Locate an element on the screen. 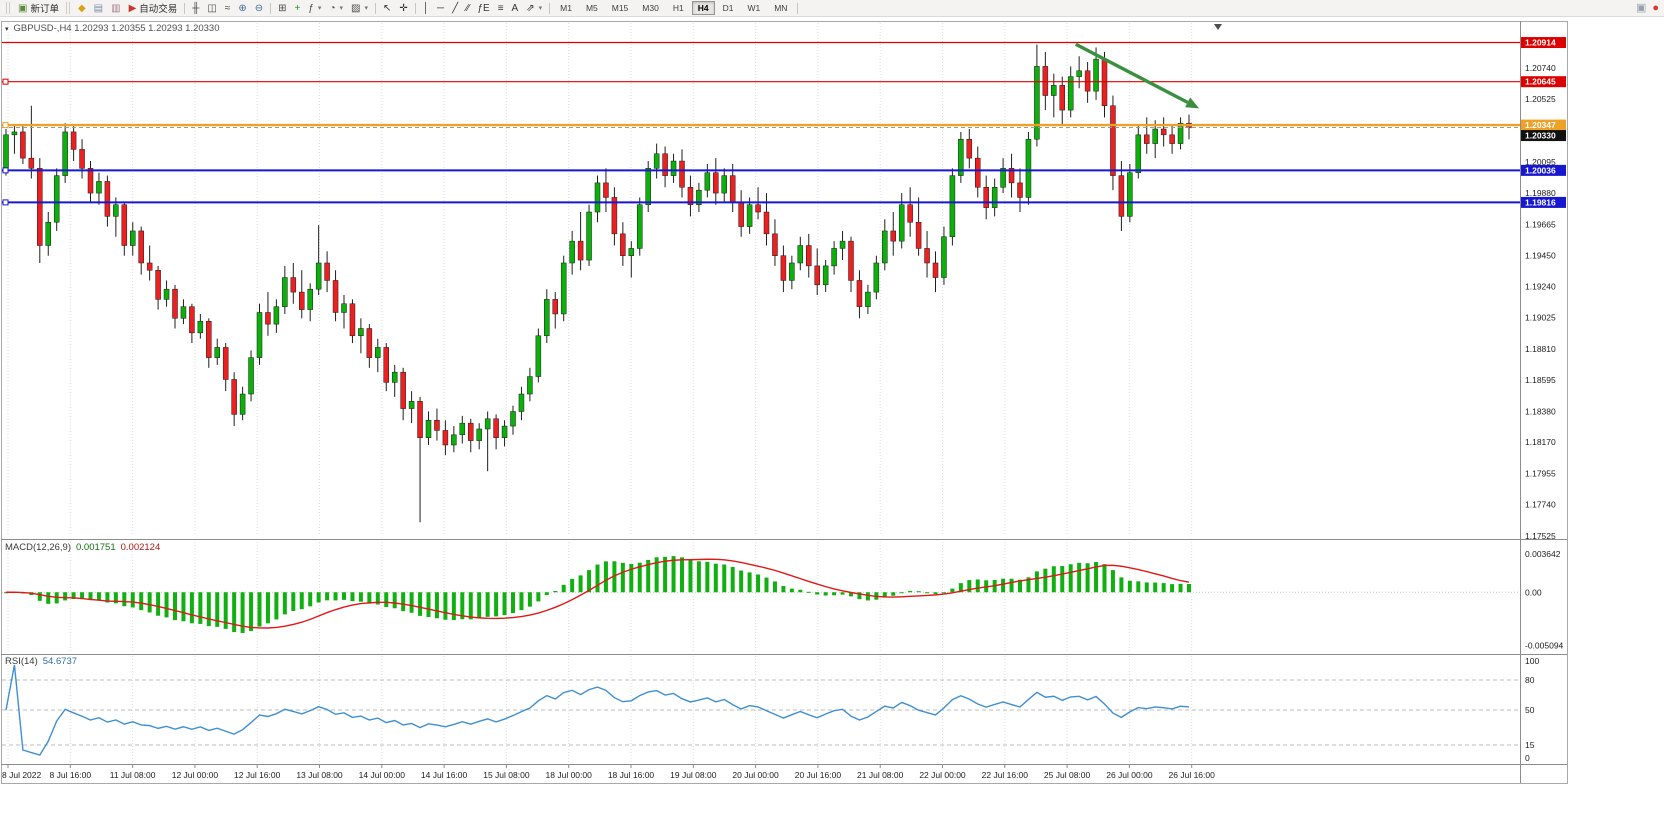  timeframe-m30-button: M30 is located at coordinates (650, 8).